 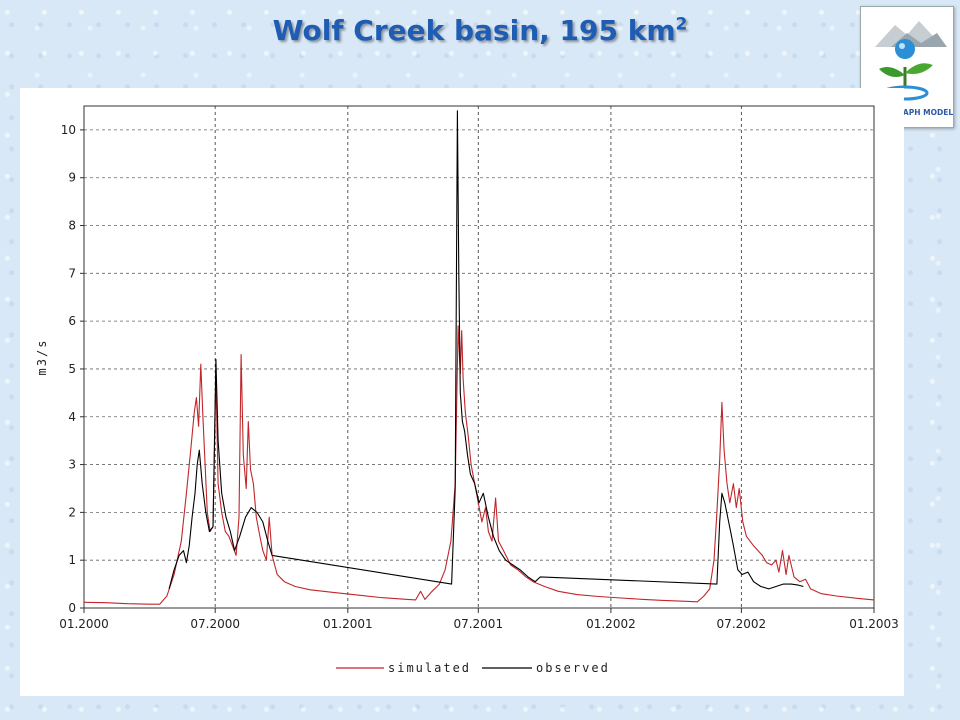 What do you see at coordinates (72, 178) in the screenshot?
I see `y-tick-label: 9` at bounding box center [72, 178].